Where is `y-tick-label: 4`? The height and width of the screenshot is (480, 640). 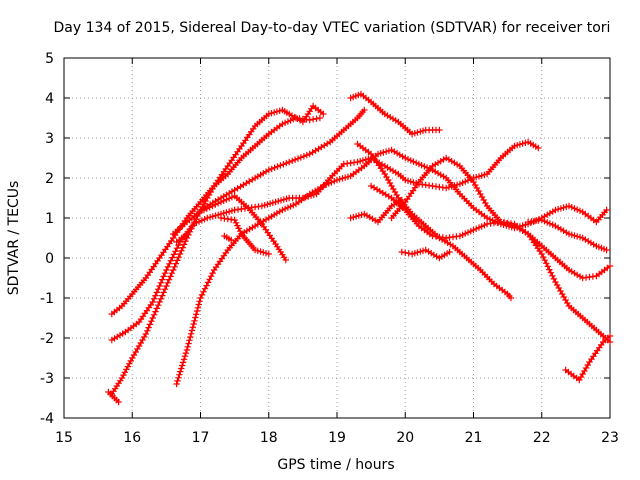
y-tick-label: 4 is located at coordinates (49, 99).